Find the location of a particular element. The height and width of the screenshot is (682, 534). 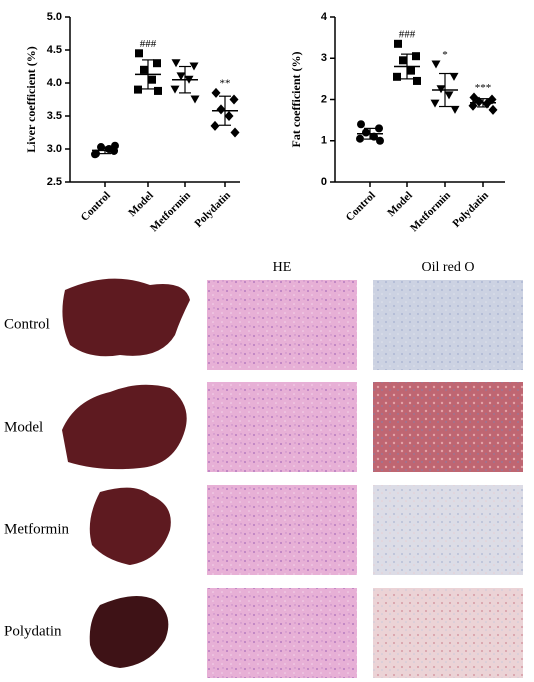

y-tick-label: 2 is located at coordinates (324, 99).